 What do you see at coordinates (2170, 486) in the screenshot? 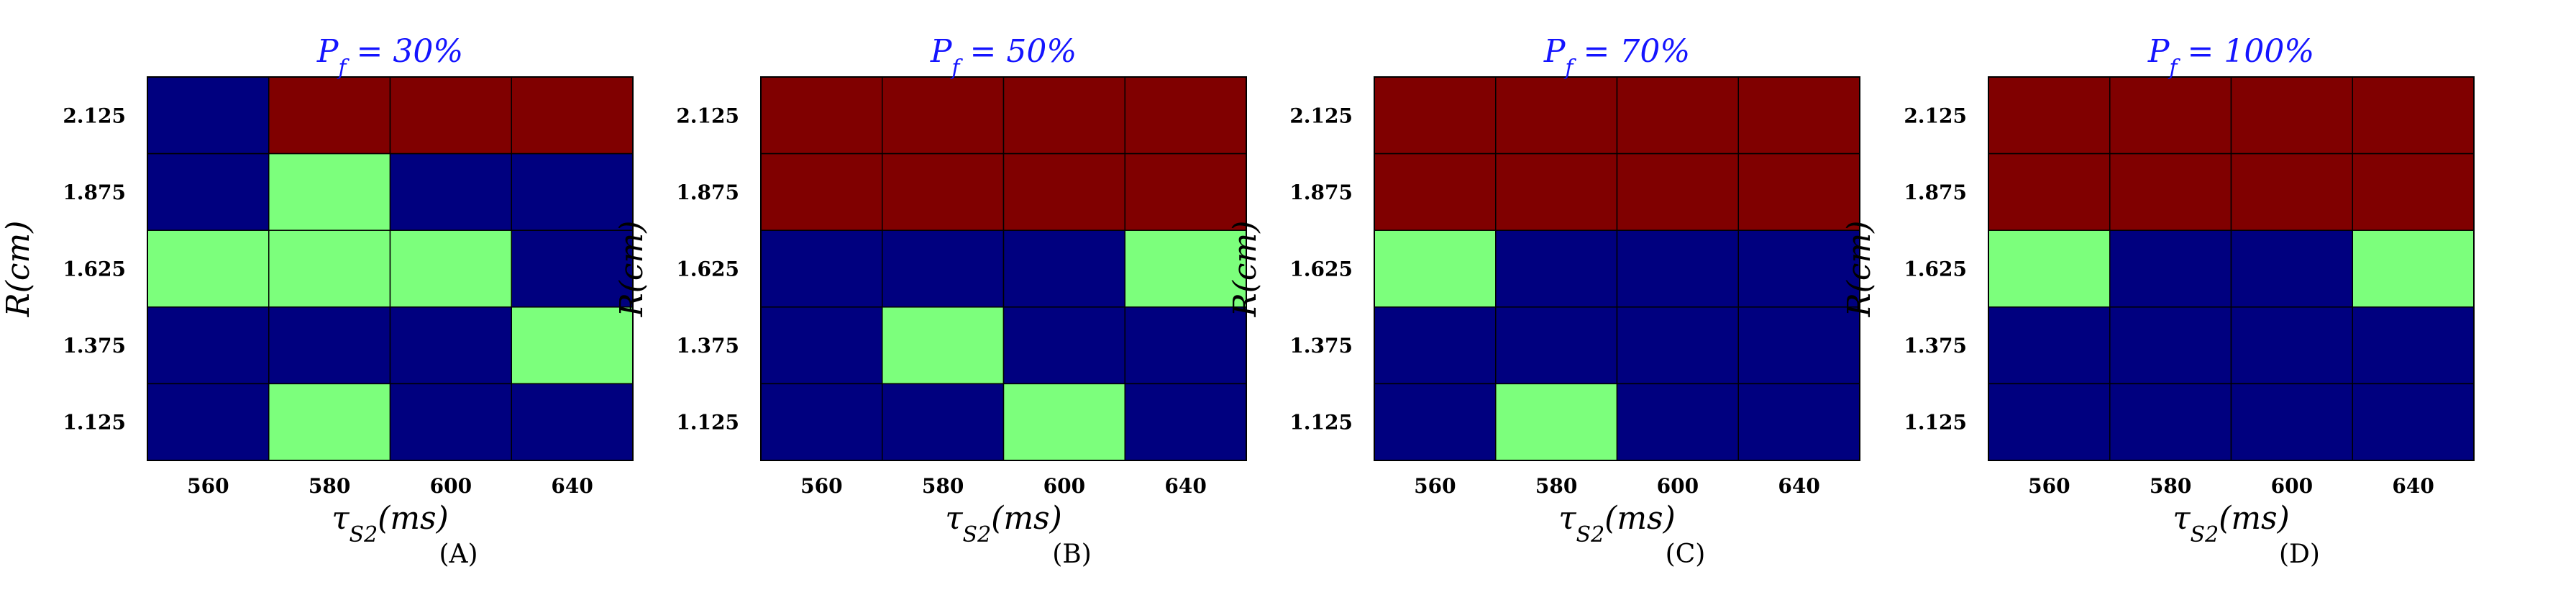
I see `x-tick-label: 580` at bounding box center [2170, 486].